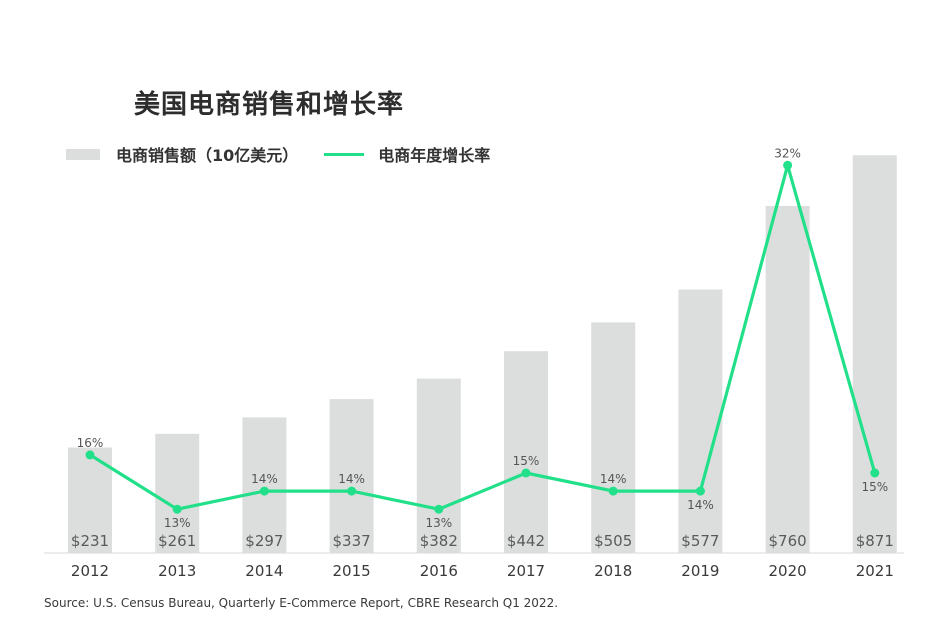 This screenshot has width=946, height=618. What do you see at coordinates (526, 452) in the screenshot?
I see `bar-2017` at bounding box center [526, 452].